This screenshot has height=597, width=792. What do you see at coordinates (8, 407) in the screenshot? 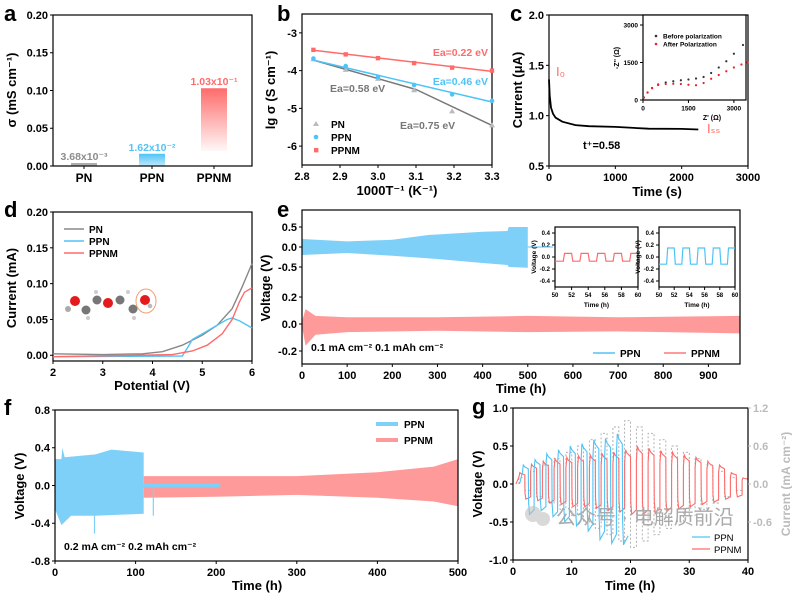
I see `panel-letter: f` at bounding box center [8, 407].